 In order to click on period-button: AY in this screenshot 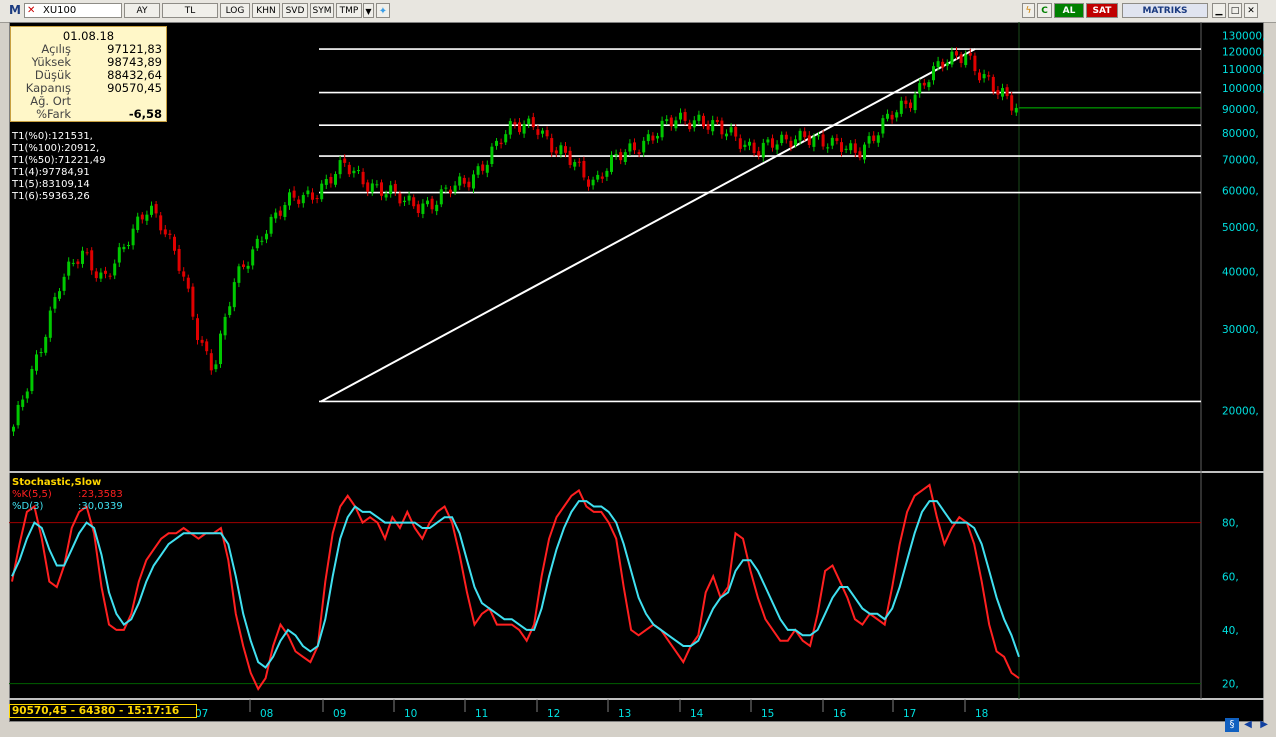, I will do `click(142, 10)`.